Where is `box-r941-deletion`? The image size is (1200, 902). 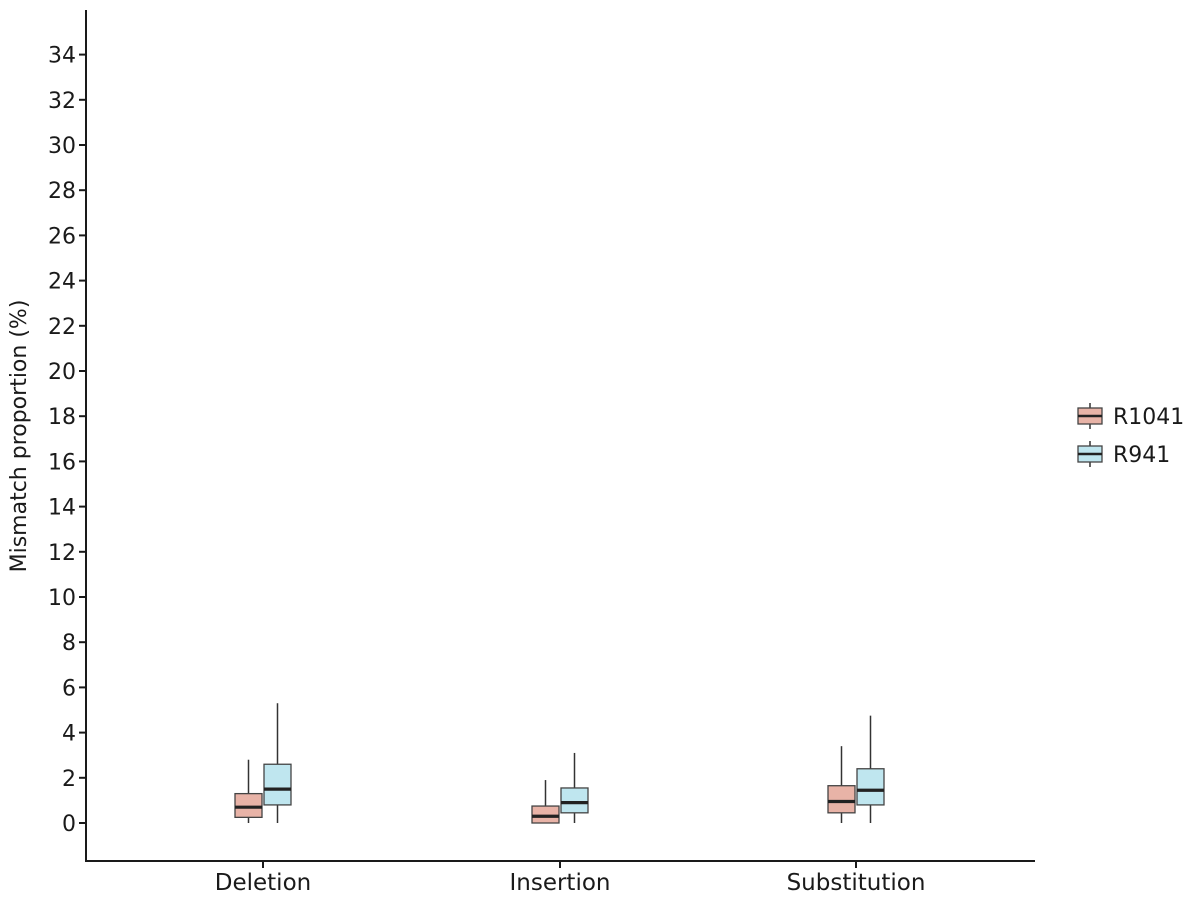 box-r941-deletion is located at coordinates (277, 763).